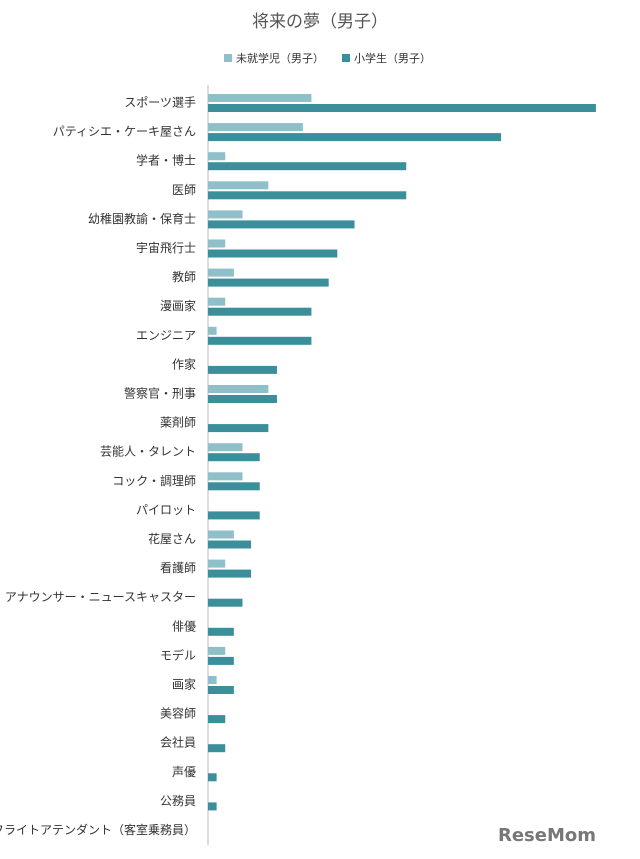  What do you see at coordinates (178, 713) in the screenshot?
I see `y-tick-label: 美容師` at bounding box center [178, 713].